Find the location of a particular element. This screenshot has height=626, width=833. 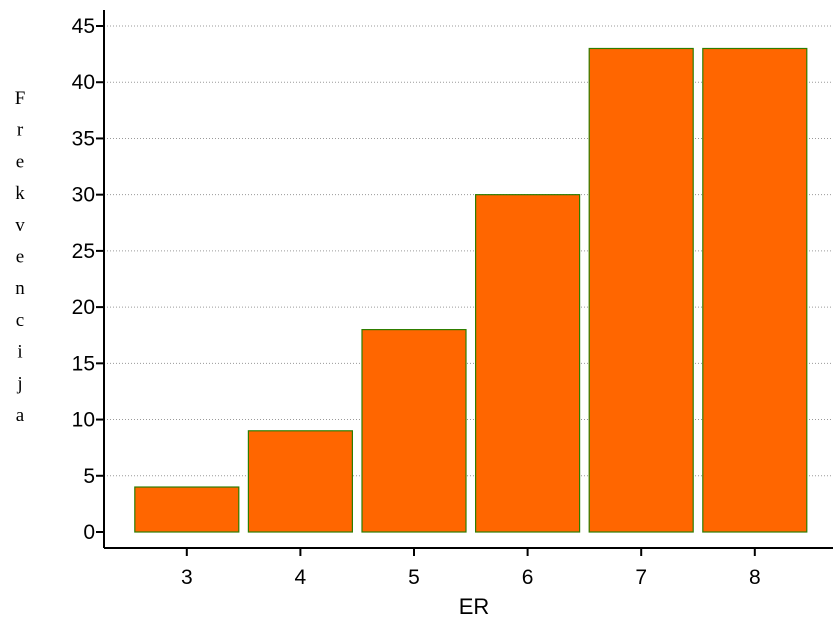

x-tick-label: 8 is located at coordinates (755, 577).